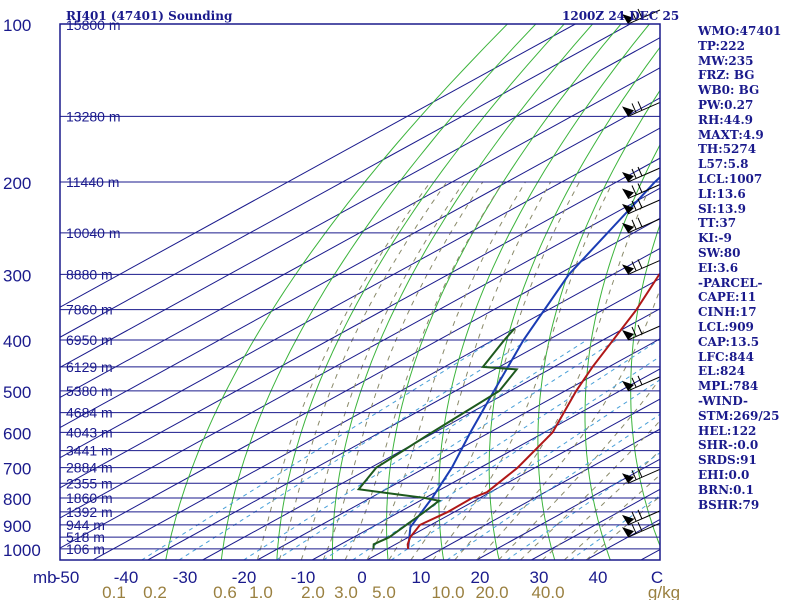 The height and width of the screenshot is (600, 800). What do you see at coordinates (726, 326) in the screenshot?
I see `index-item: LCL:909` at bounding box center [726, 326].